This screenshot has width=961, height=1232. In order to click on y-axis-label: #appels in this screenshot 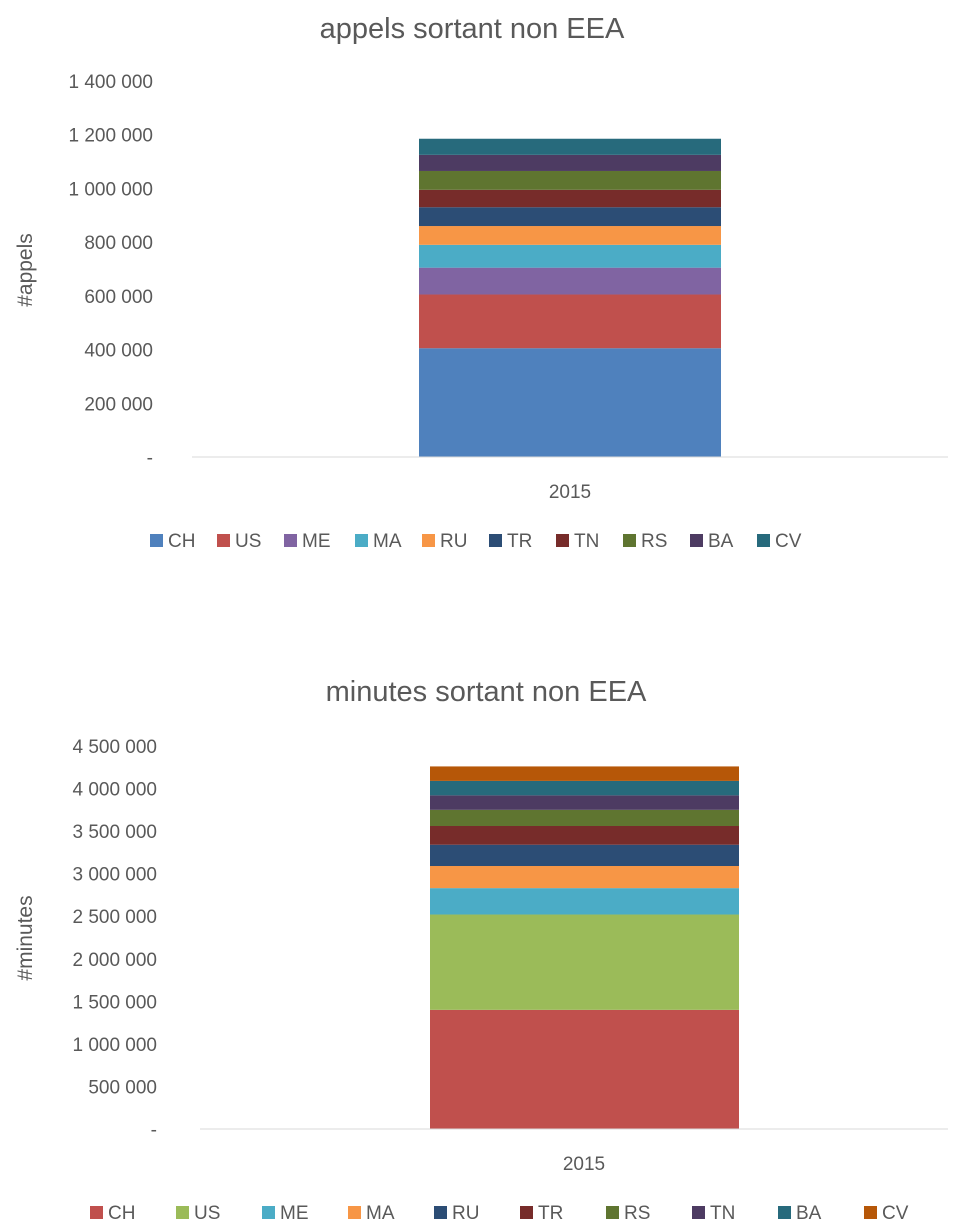, I will do `click(25, 270)`.